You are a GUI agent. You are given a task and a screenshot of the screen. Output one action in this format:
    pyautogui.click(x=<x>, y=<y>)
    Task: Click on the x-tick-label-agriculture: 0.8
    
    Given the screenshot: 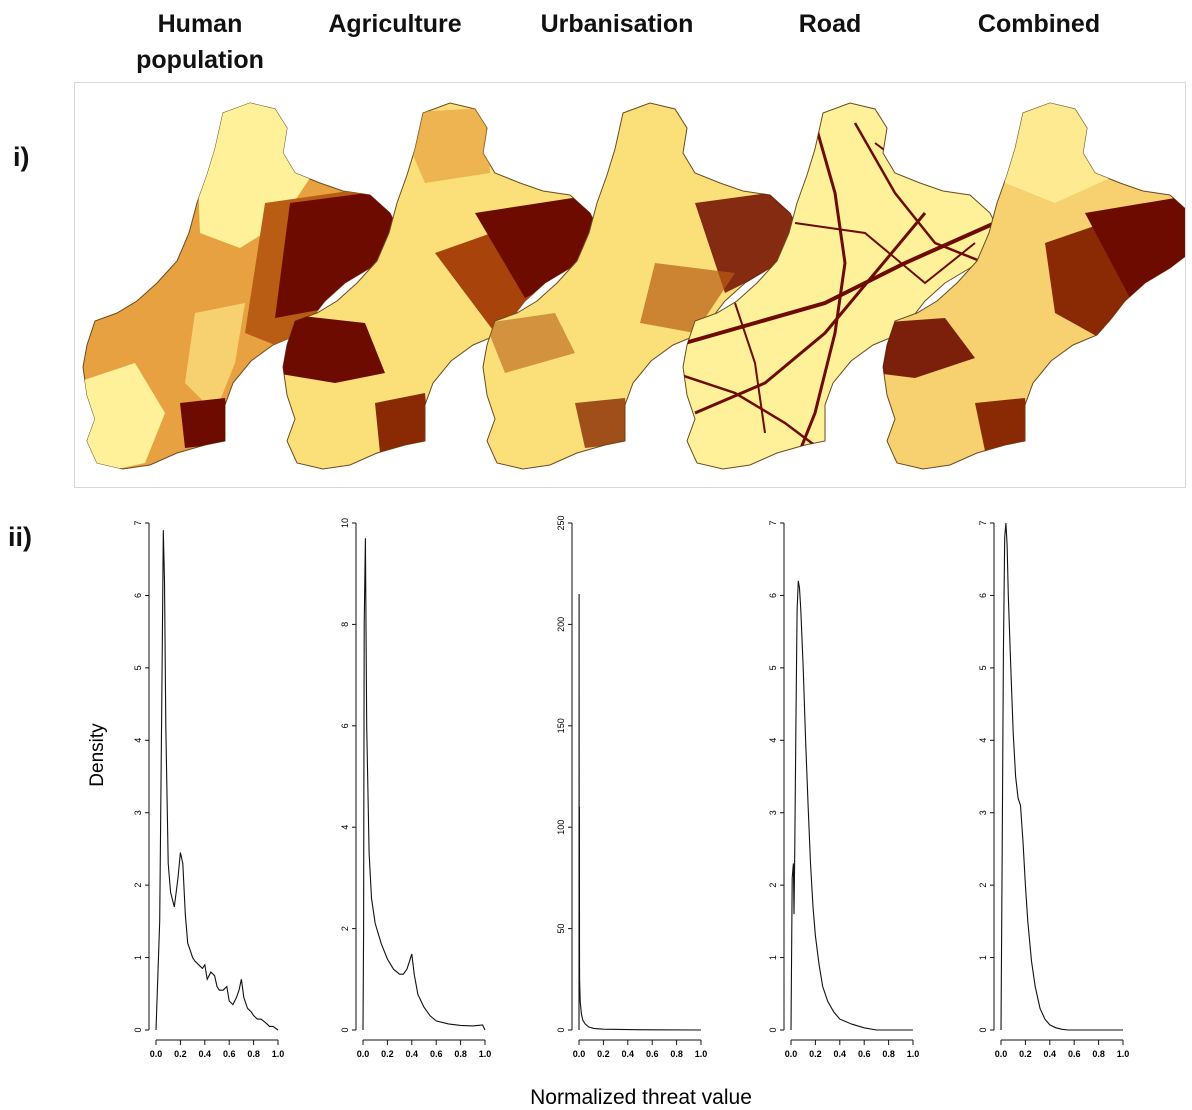 What is the action you would take?
    pyautogui.click(x=460, y=1054)
    